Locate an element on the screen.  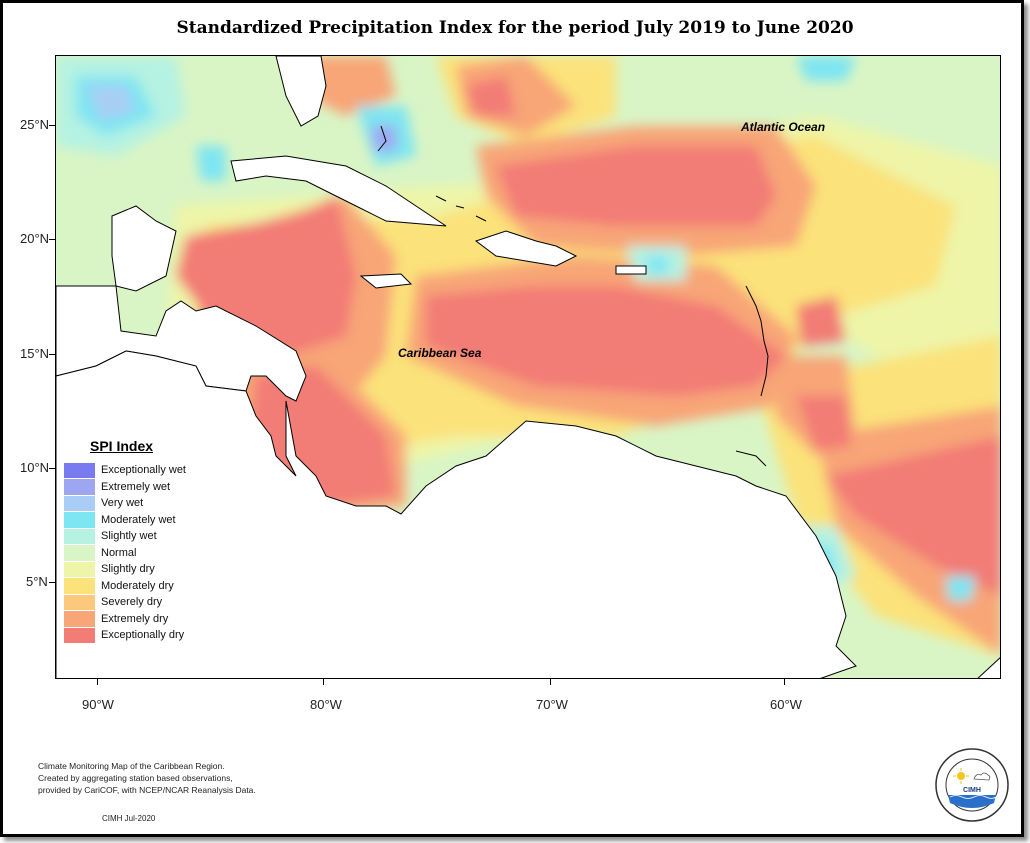
legend-label: Moderately dry is located at coordinates (137, 585).